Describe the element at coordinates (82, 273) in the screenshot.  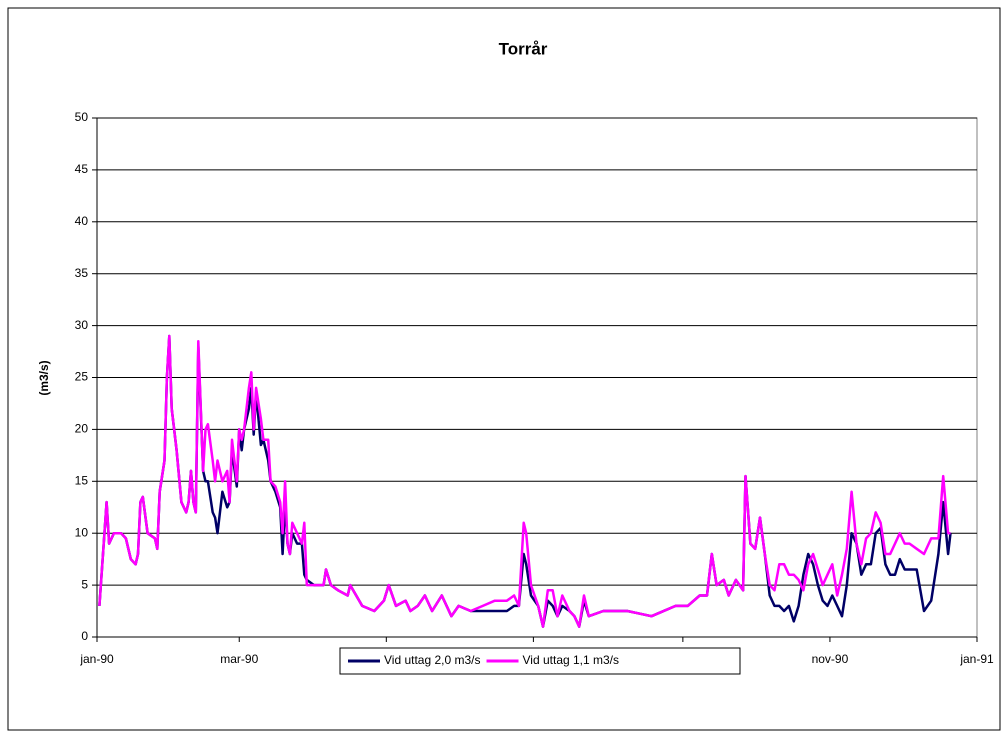
I see `y-tick-label: 35` at that location.